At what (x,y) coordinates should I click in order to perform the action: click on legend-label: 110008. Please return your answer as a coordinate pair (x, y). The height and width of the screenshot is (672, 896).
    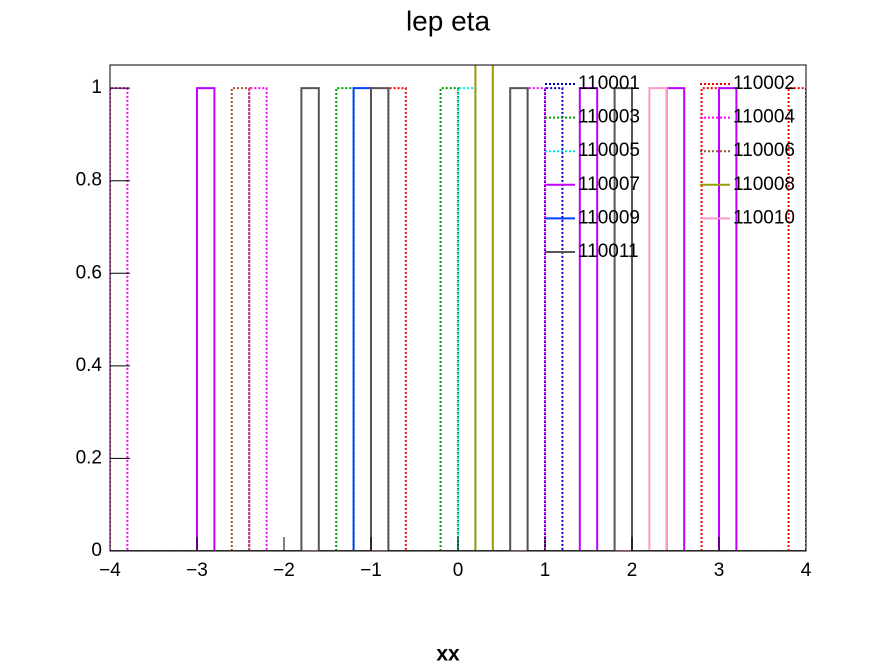
    Looking at the image, I should click on (764, 184).